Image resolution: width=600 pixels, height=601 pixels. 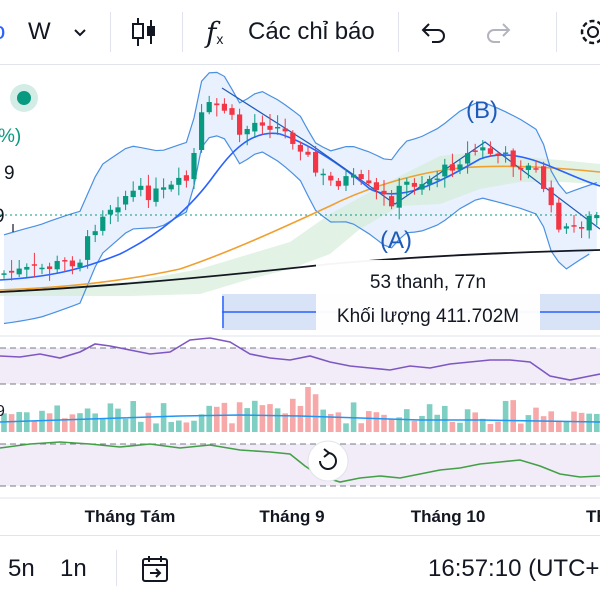 I want to click on interval-5n-button: 5n, so click(x=21, y=568).